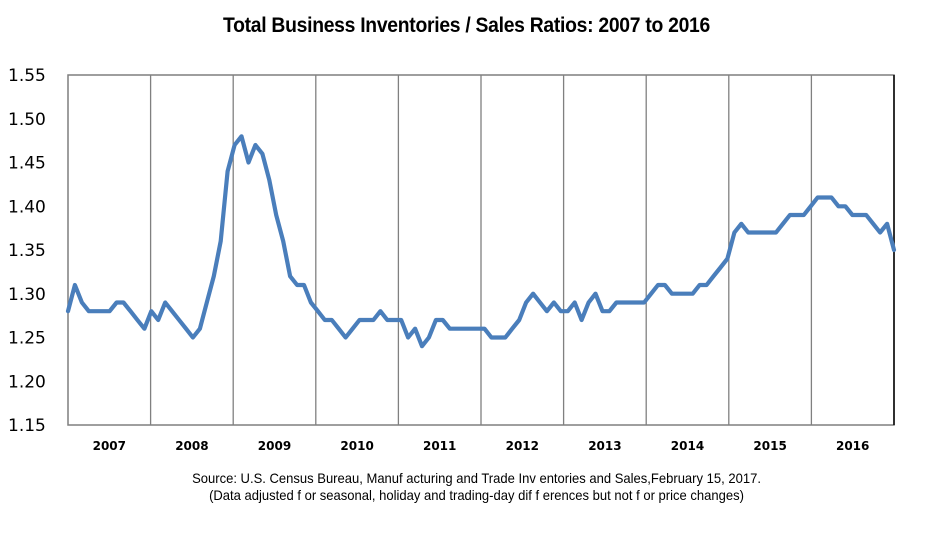  I want to click on y-tick-label: 1.40, so click(27, 207).